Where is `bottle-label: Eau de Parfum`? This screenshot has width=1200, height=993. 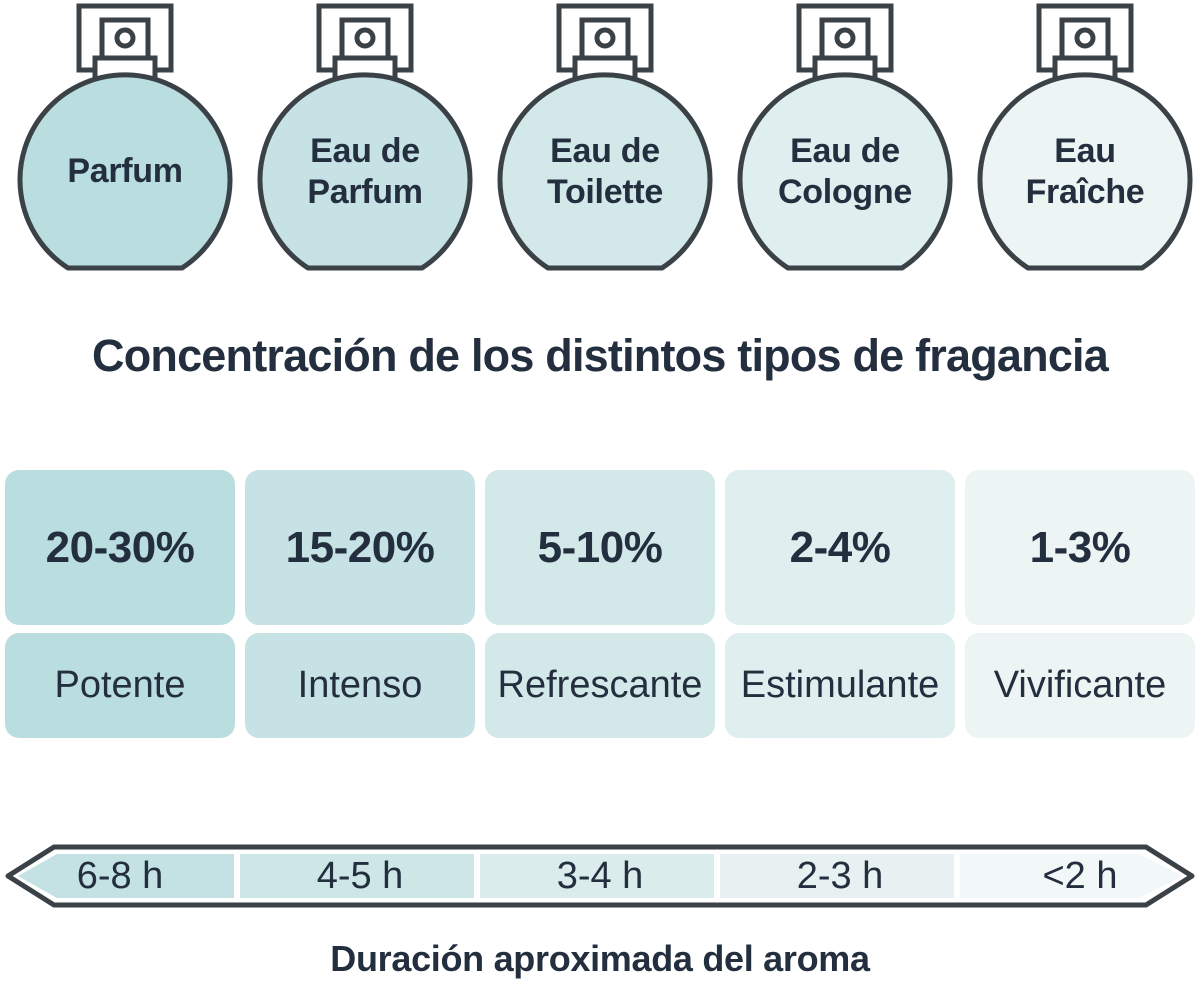
bottle-label: Eau de Parfum is located at coordinates (365, 171).